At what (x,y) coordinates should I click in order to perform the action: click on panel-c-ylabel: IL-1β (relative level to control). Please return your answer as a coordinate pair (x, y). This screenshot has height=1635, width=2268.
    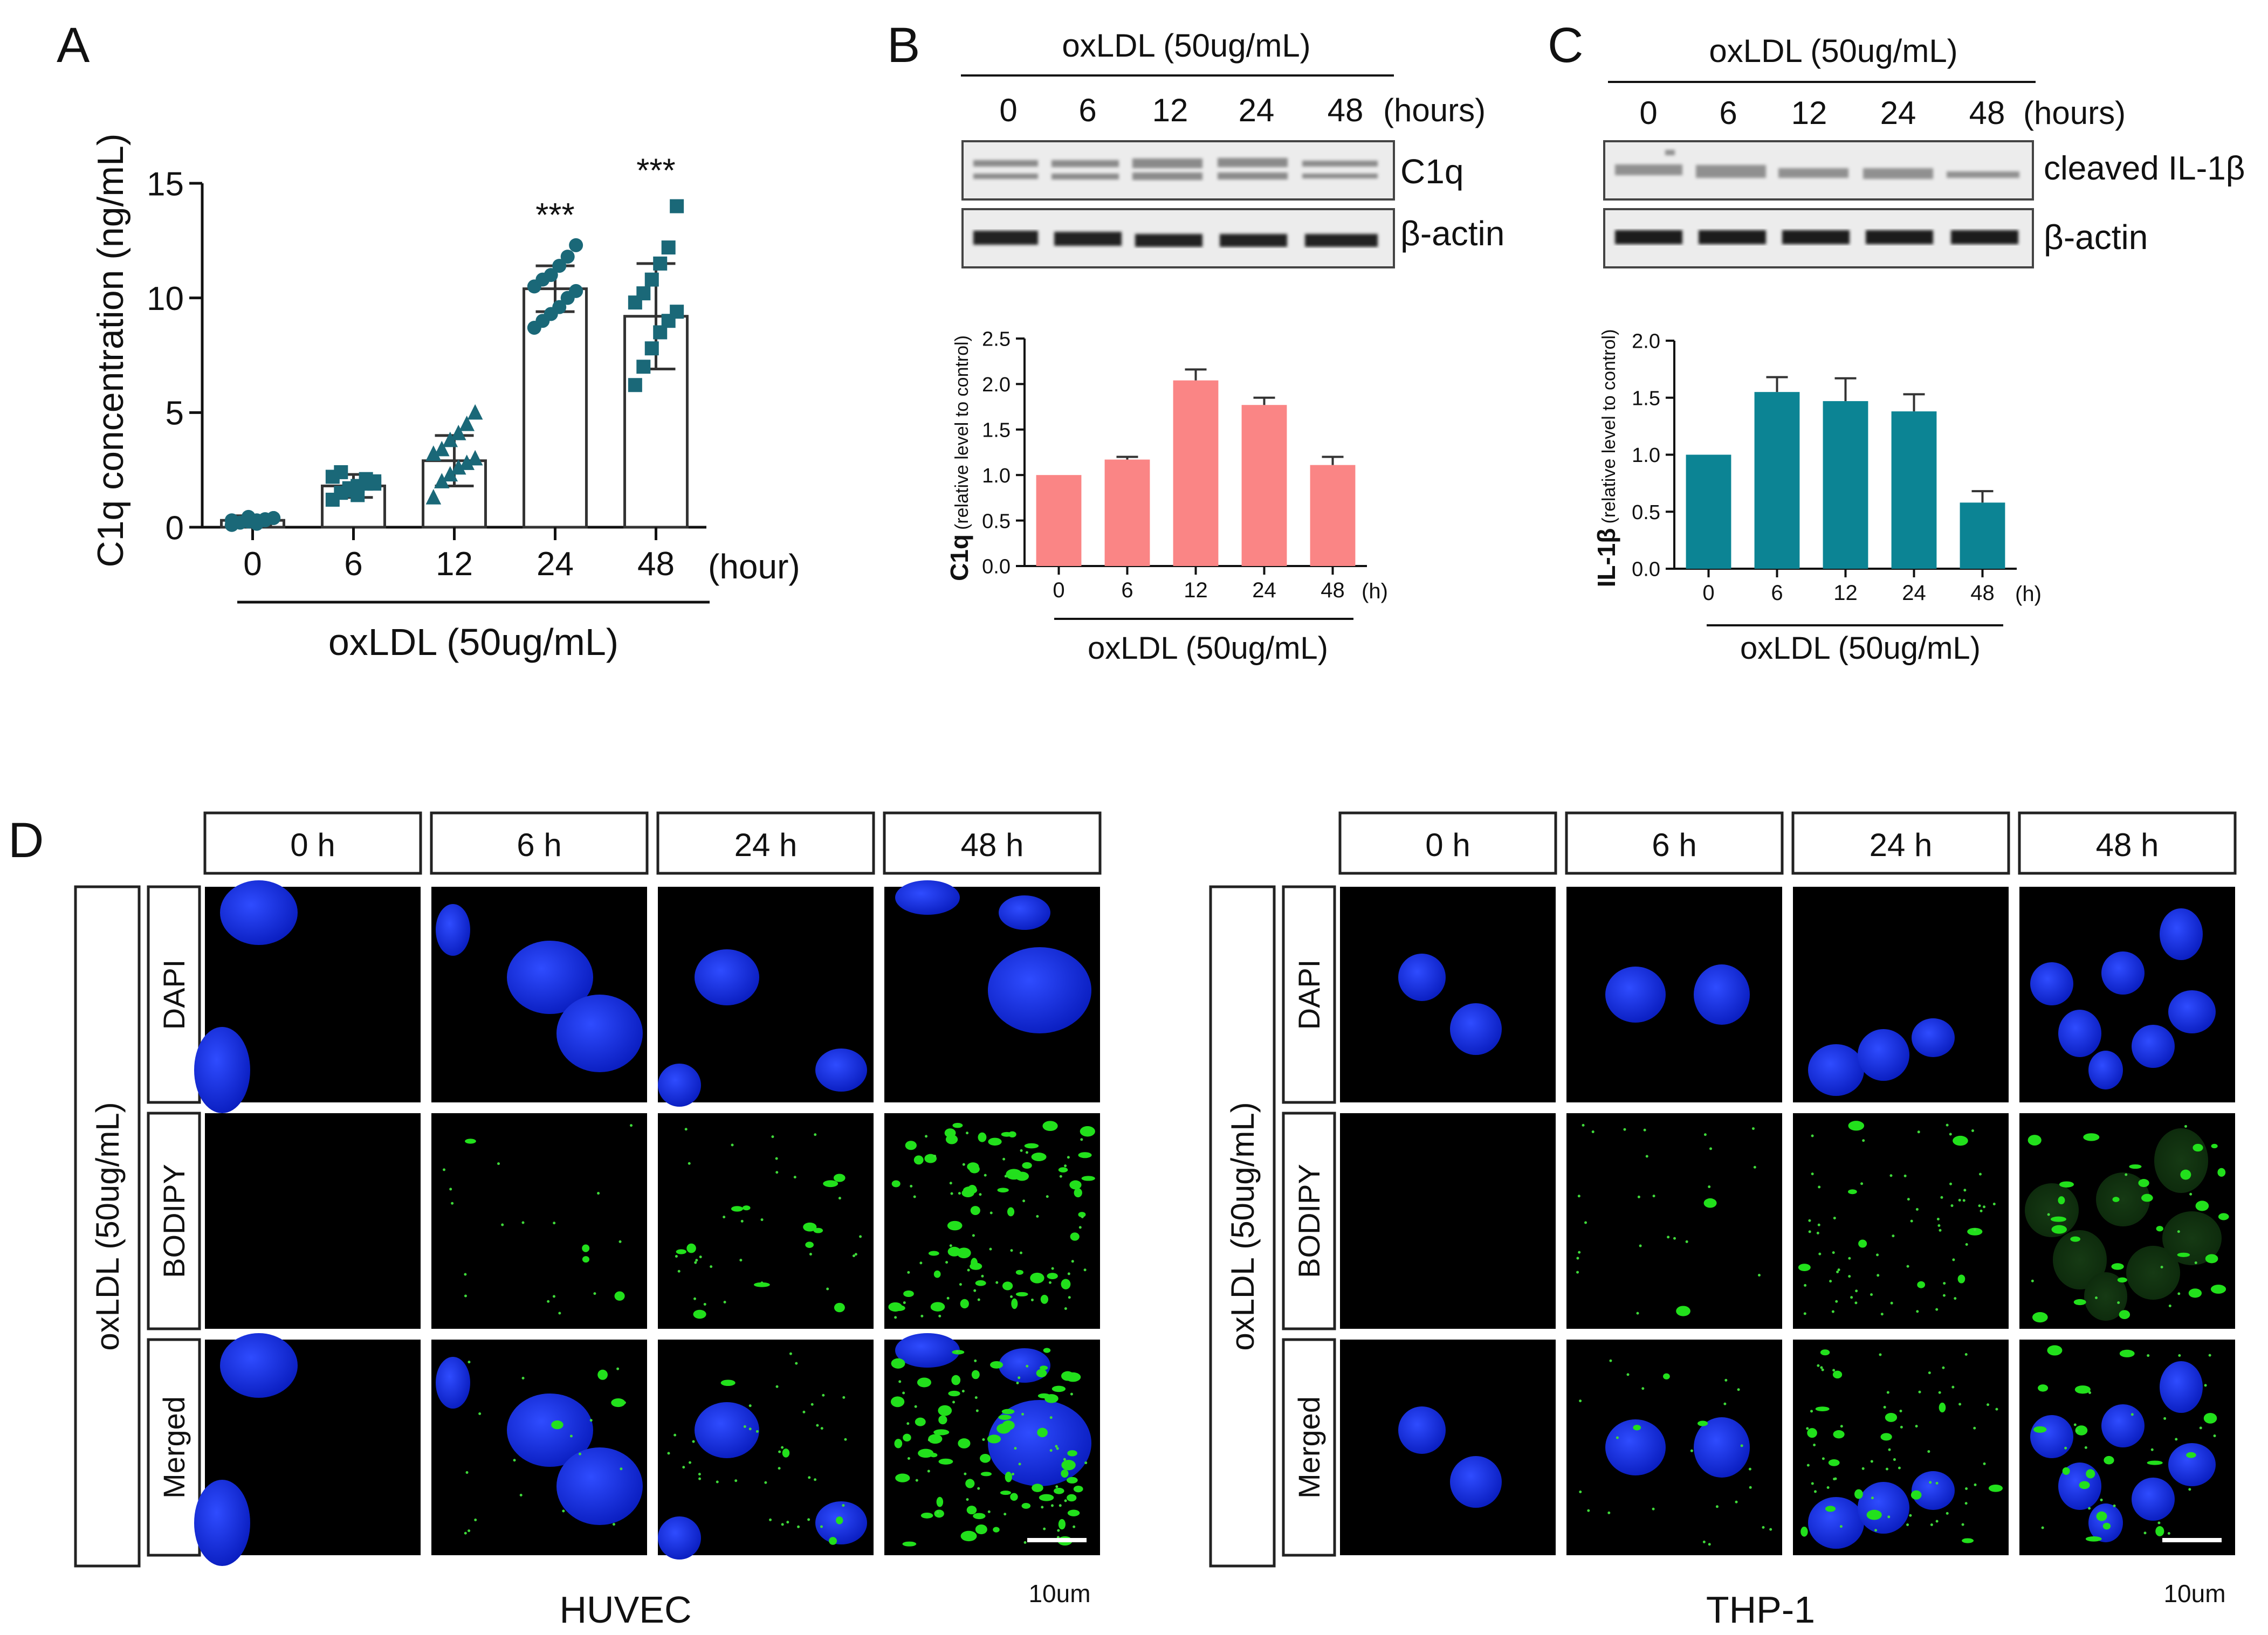
    Looking at the image, I should click on (1606, 458).